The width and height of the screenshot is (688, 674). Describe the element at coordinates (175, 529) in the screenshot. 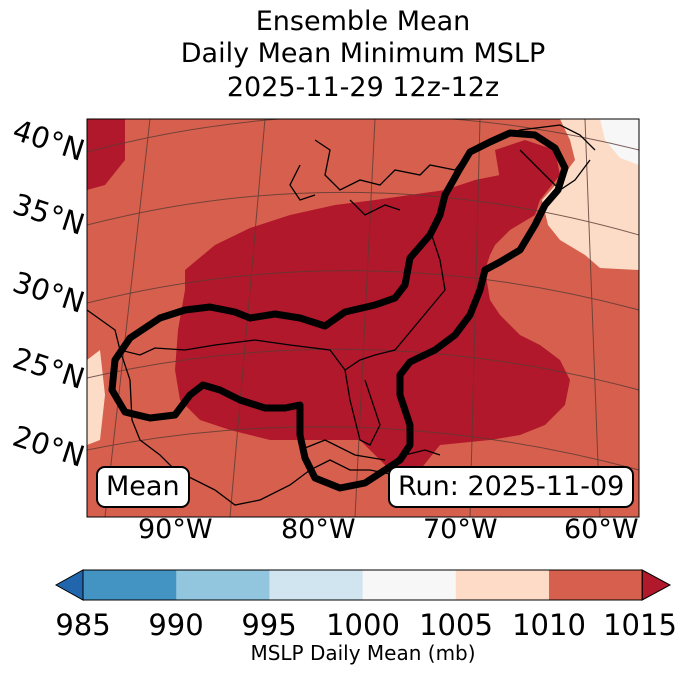

I see `lon-label-90: 90°W` at that location.